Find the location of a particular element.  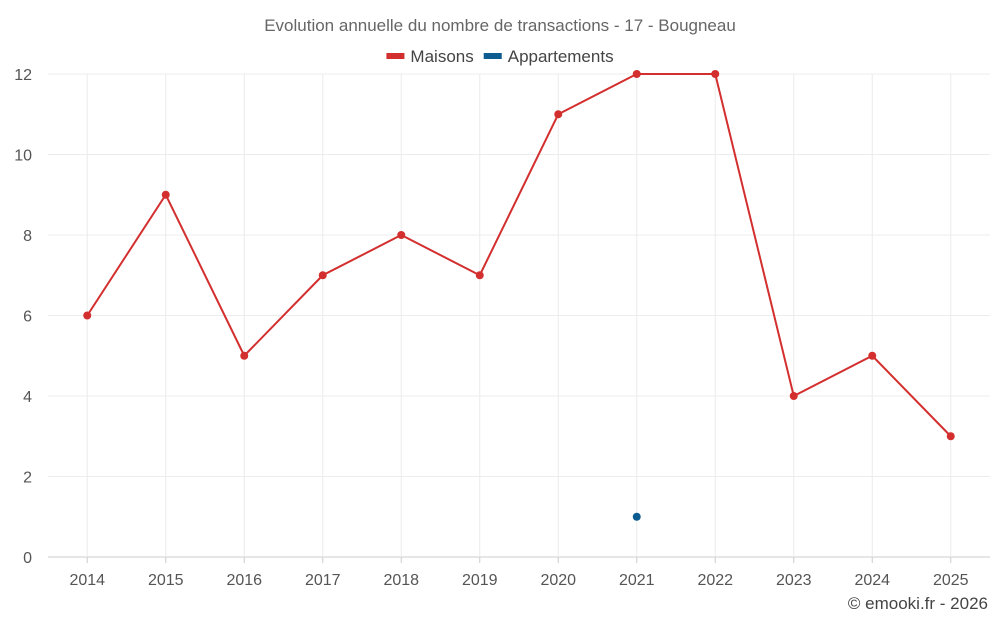

y-tick-label: 6 is located at coordinates (27, 317).